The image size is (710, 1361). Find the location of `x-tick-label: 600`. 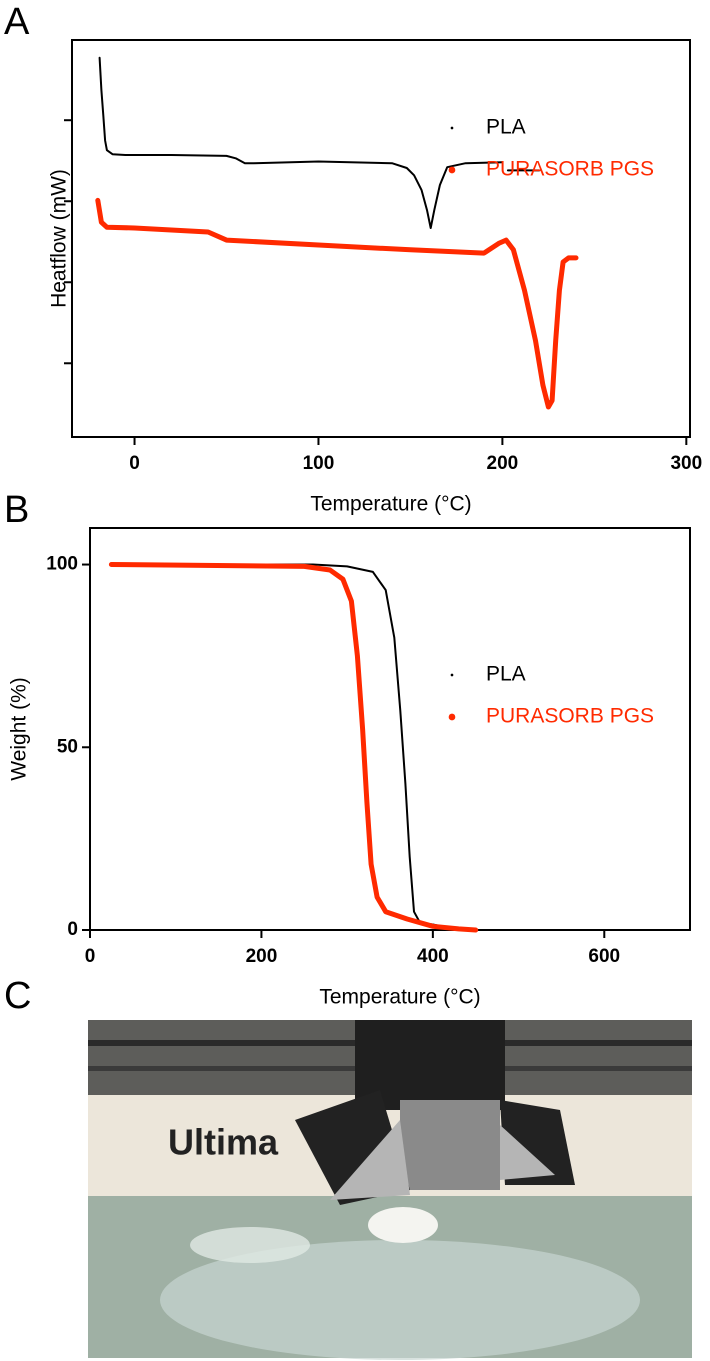

x-tick-label: 600 is located at coordinates (604, 956).